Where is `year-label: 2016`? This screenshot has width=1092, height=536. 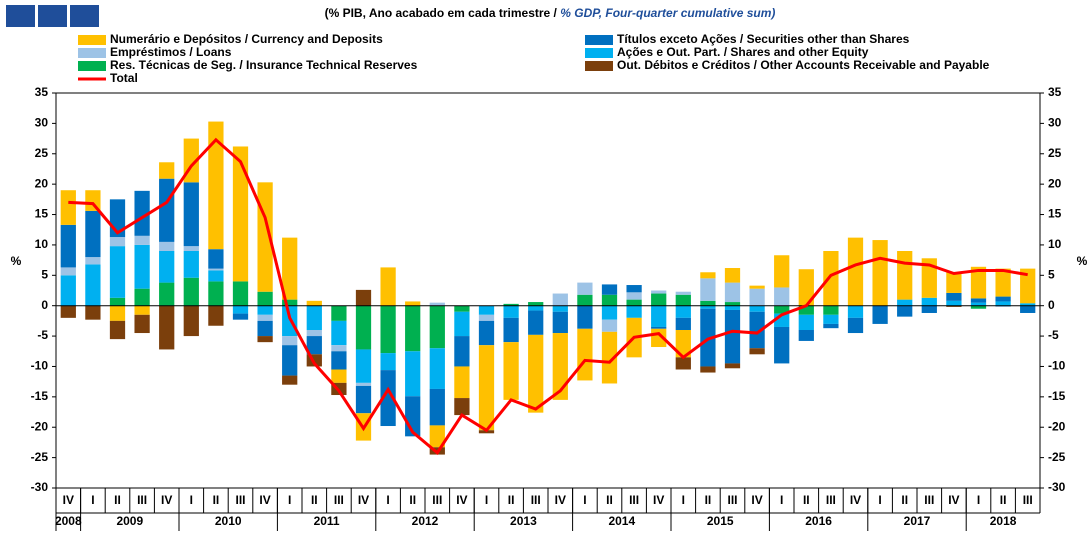 year-label: 2016 is located at coordinates (818, 521).